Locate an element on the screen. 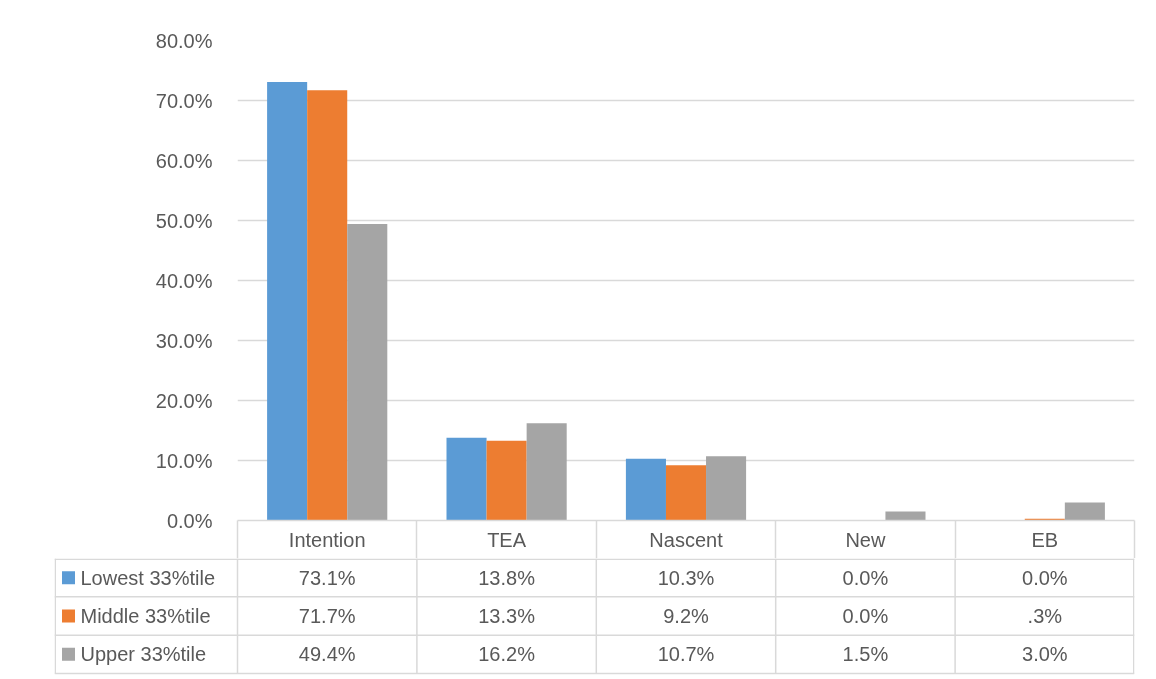 This screenshot has height=679, width=1156. x-tick-label: Intention is located at coordinates (327, 539).